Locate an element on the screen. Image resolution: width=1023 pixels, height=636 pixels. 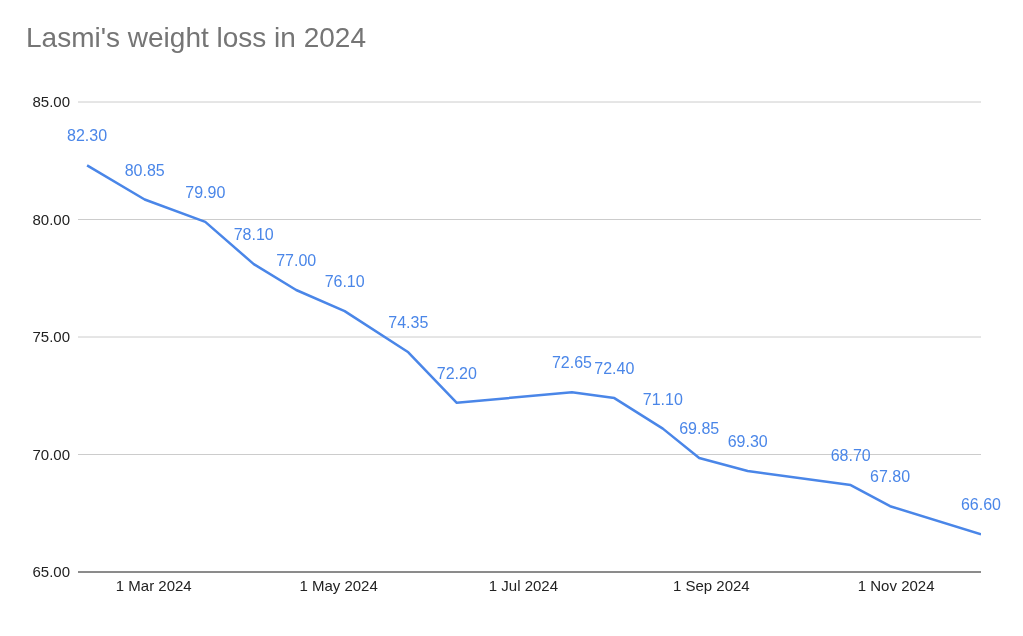
y-tick-label: 85.00 is located at coordinates (51, 102).